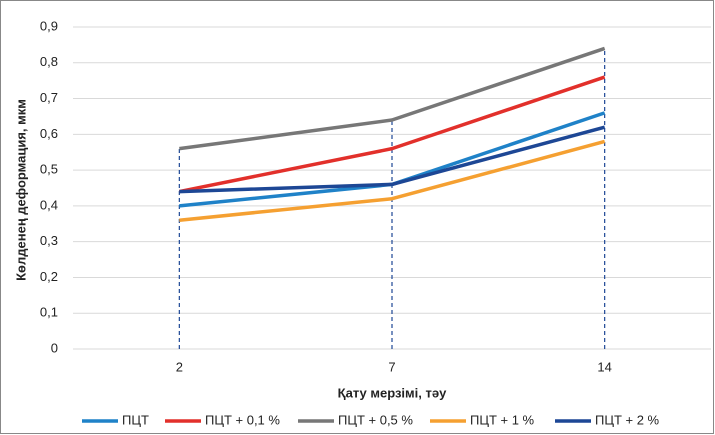 The height and width of the screenshot is (435, 715). I want to click on legend-label: ПЦТ, so click(135, 419).